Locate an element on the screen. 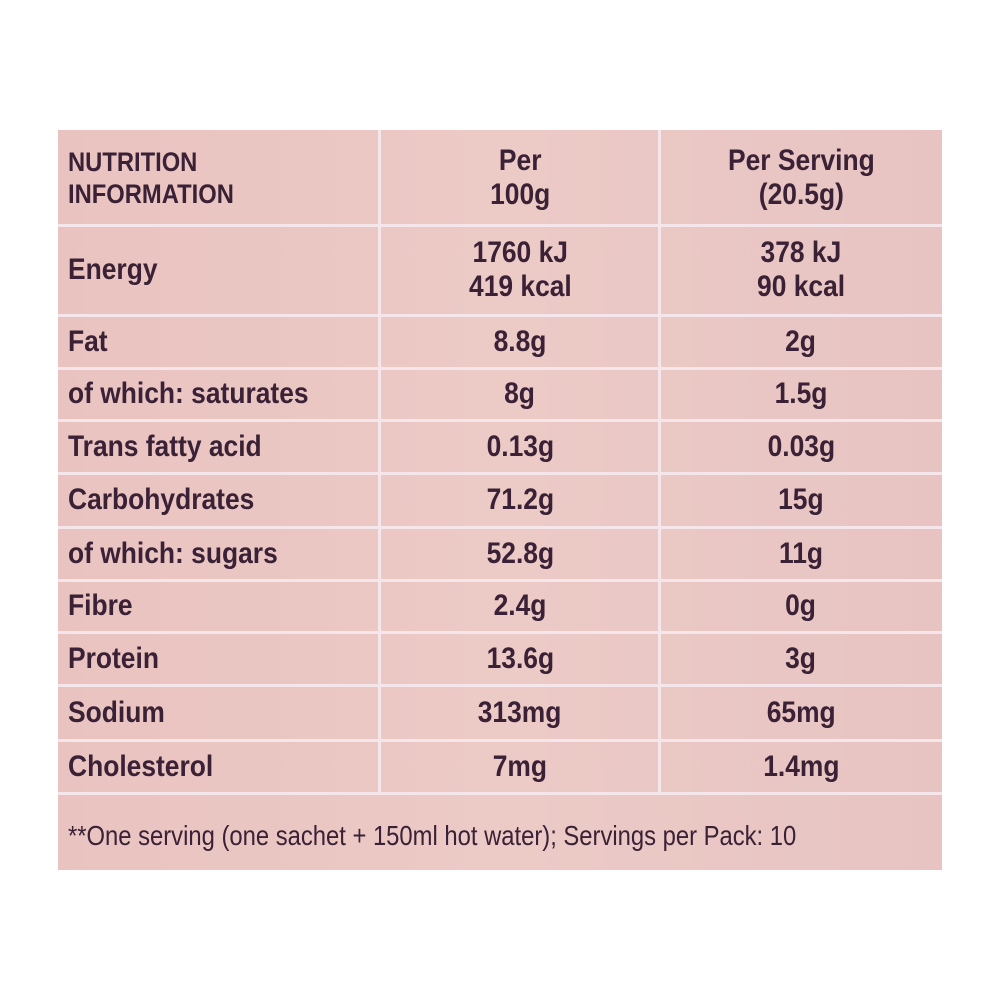  header-cell: Per Serving (20.5g) is located at coordinates (801, 177).